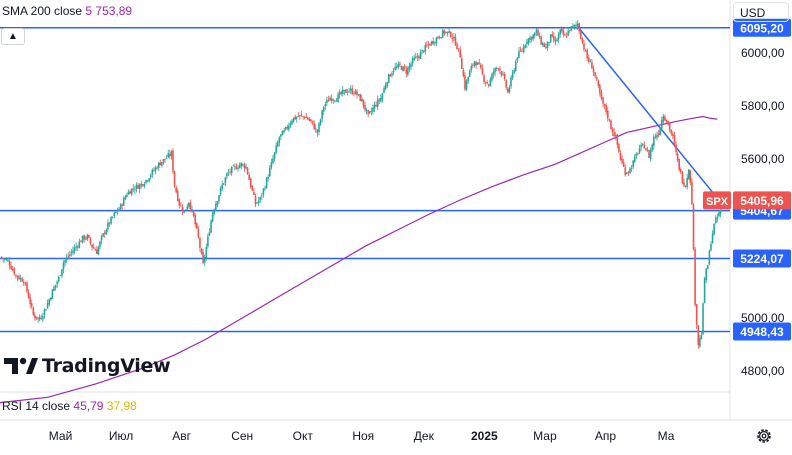  I want to click on collapse-legend-button: ▲, so click(13, 36).